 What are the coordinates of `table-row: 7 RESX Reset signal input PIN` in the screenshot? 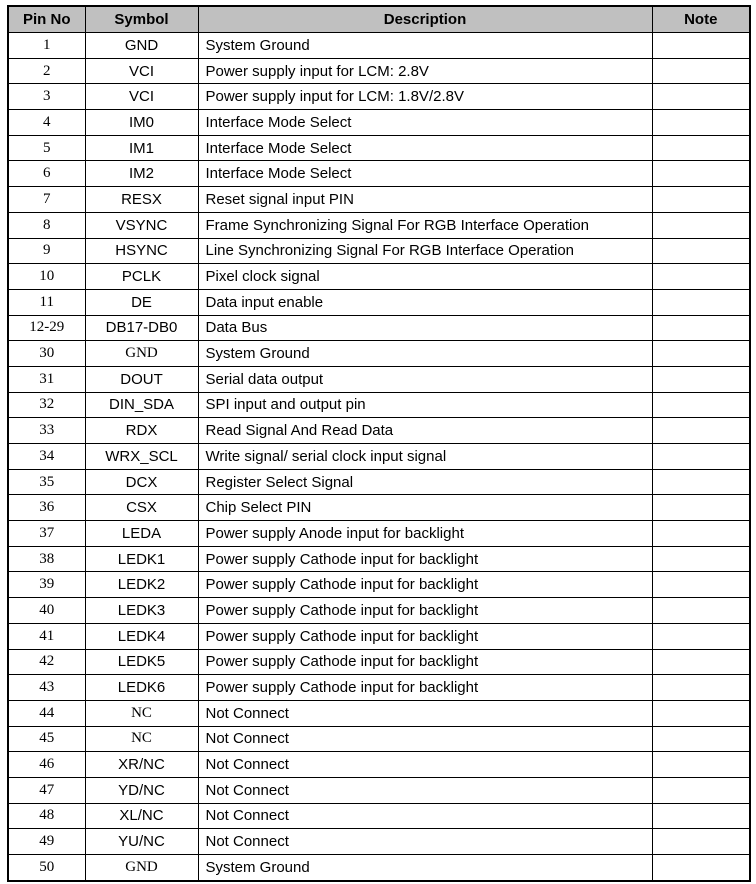 It's located at (379, 199).